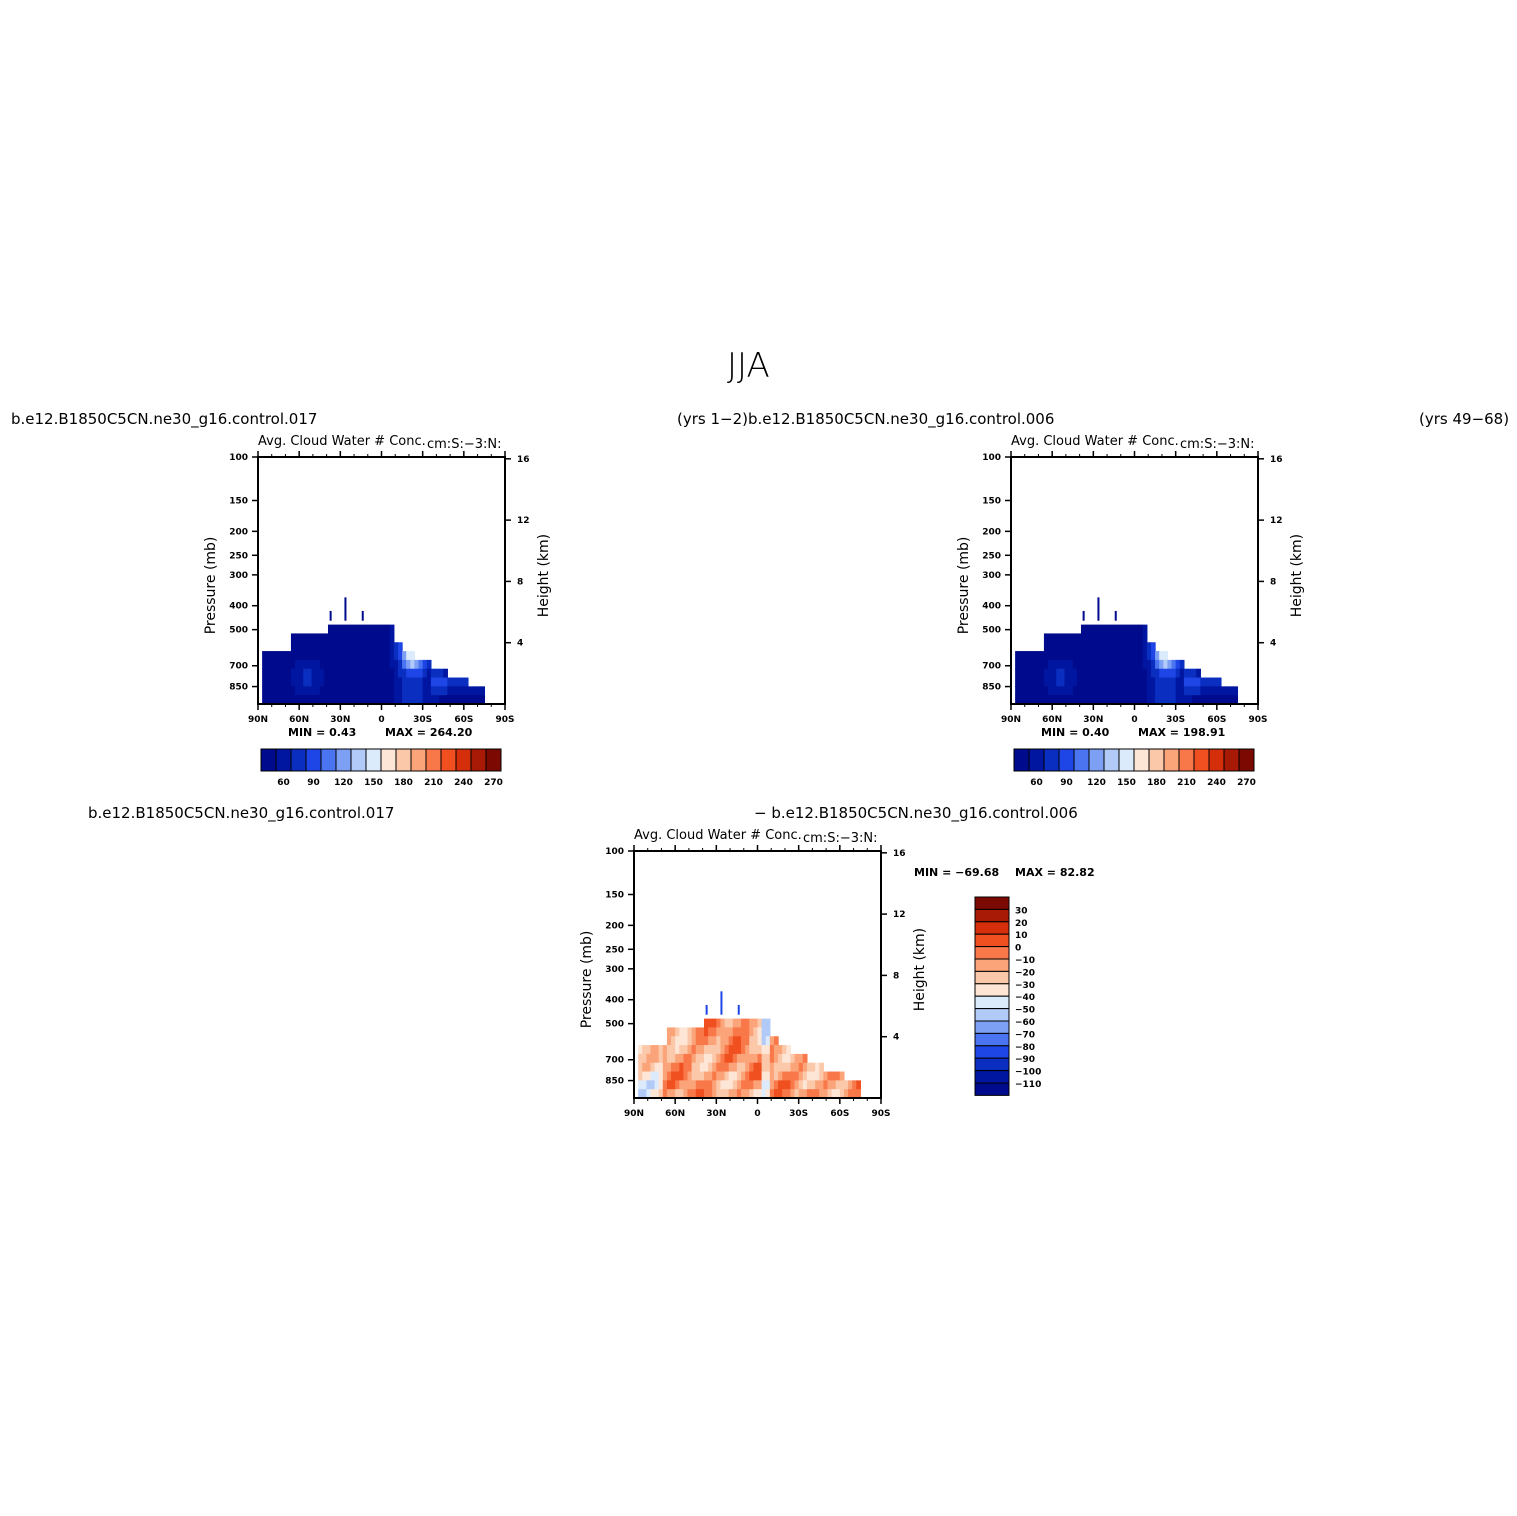 This screenshot has width=1517, height=1516. Describe the element at coordinates (916, 813) in the screenshot. I see `case-label-bottom-middle: − b.e12.B1850C5CN.ne30_g16.control.006` at that location.